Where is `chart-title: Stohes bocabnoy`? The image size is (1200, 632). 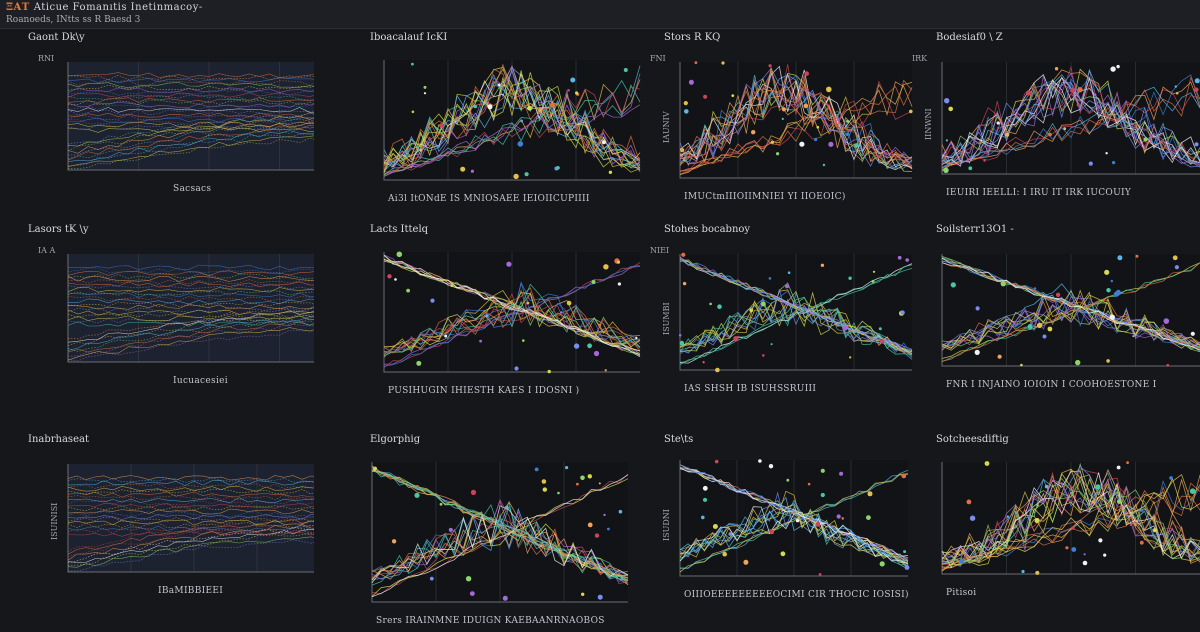
chart-title: Stohes bocabnoy is located at coordinates (707, 229).